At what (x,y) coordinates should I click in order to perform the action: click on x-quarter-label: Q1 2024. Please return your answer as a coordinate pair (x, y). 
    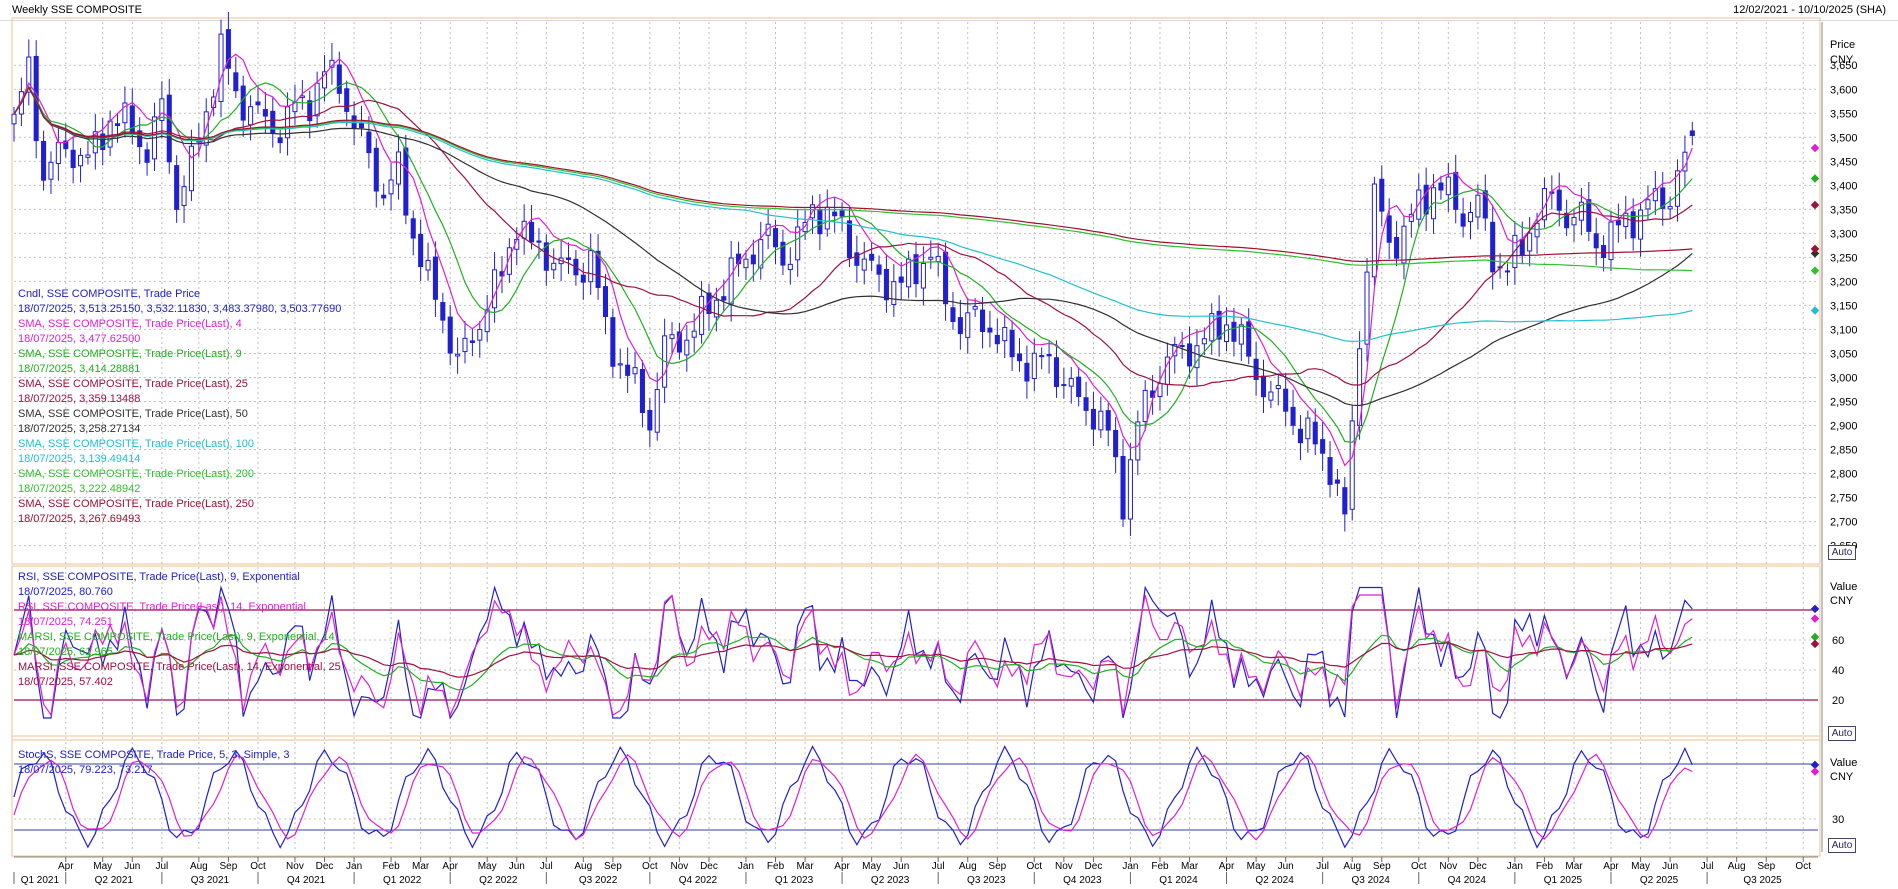
    Looking at the image, I should click on (1178, 880).